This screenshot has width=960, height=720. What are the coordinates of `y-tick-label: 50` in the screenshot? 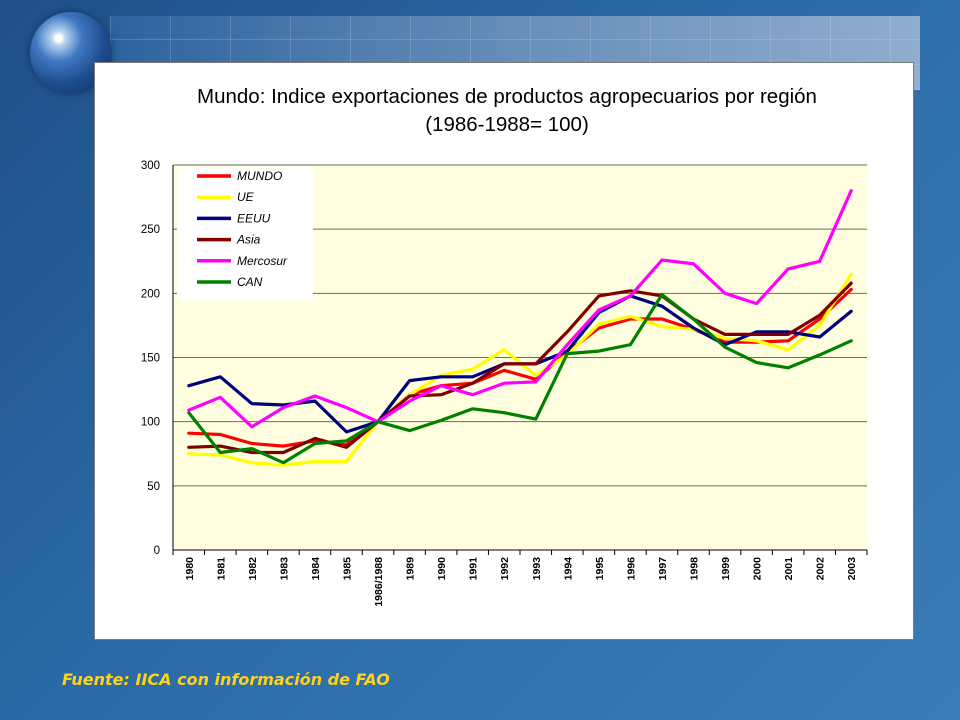 It's located at (153, 487).